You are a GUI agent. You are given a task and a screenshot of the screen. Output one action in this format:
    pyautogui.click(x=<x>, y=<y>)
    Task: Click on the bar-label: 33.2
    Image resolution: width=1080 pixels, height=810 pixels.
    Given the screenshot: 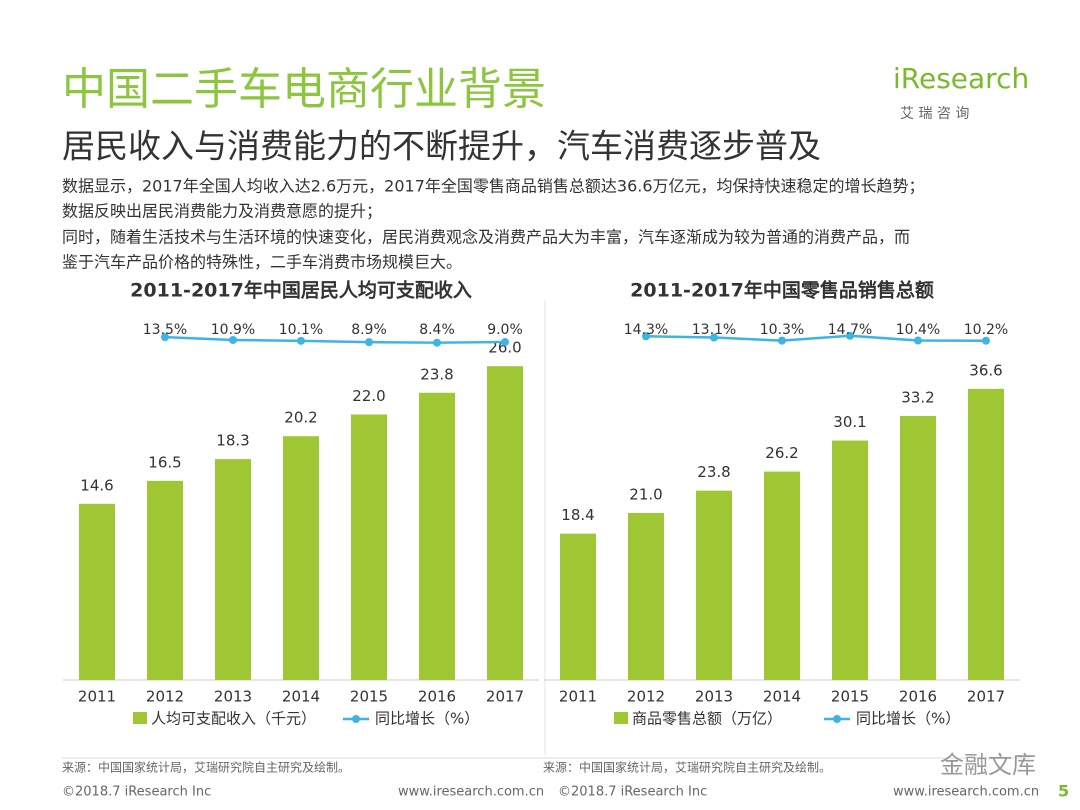 What is the action you would take?
    pyautogui.click(x=917, y=397)
    